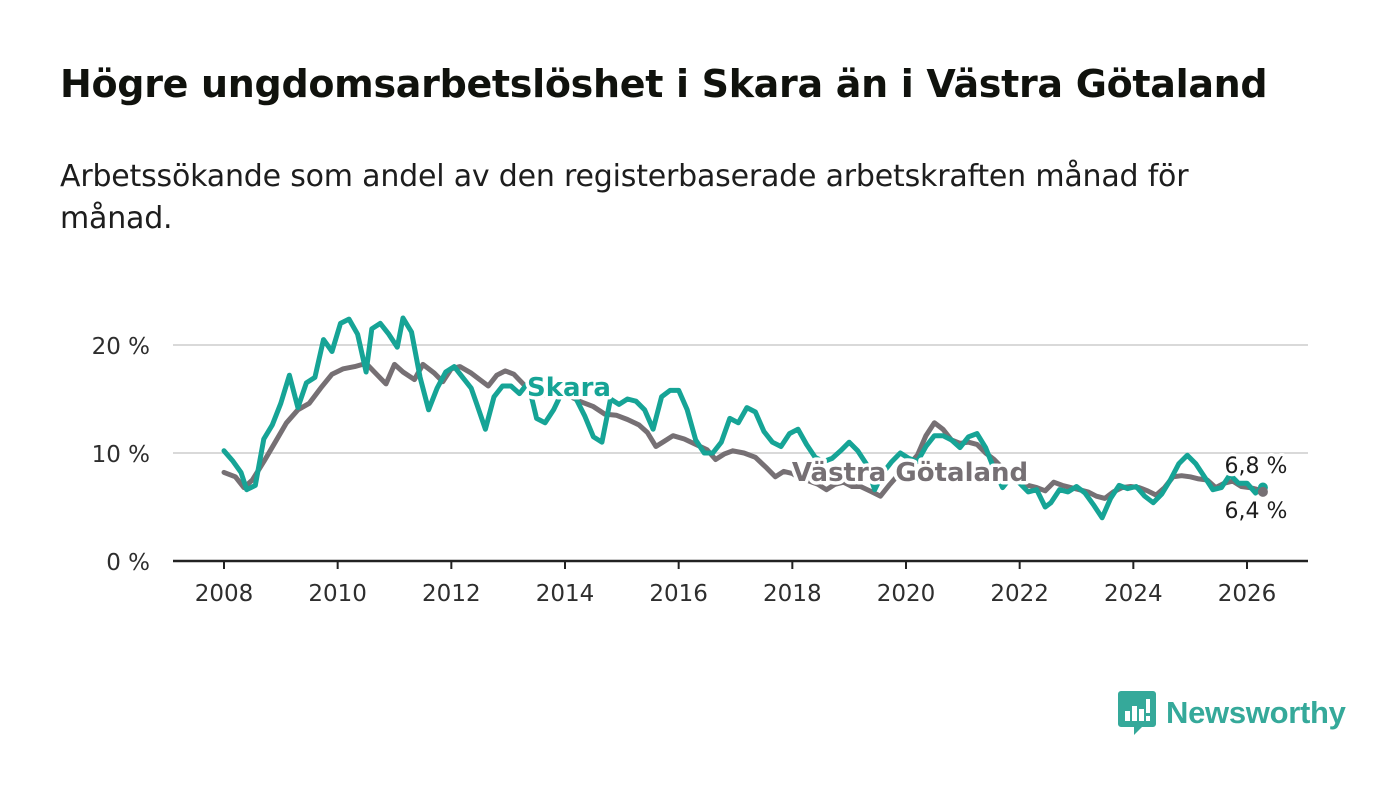 This screenshot has width=1400, height=794. I want to click on line-vastra-gotaland, so click(743, 430).